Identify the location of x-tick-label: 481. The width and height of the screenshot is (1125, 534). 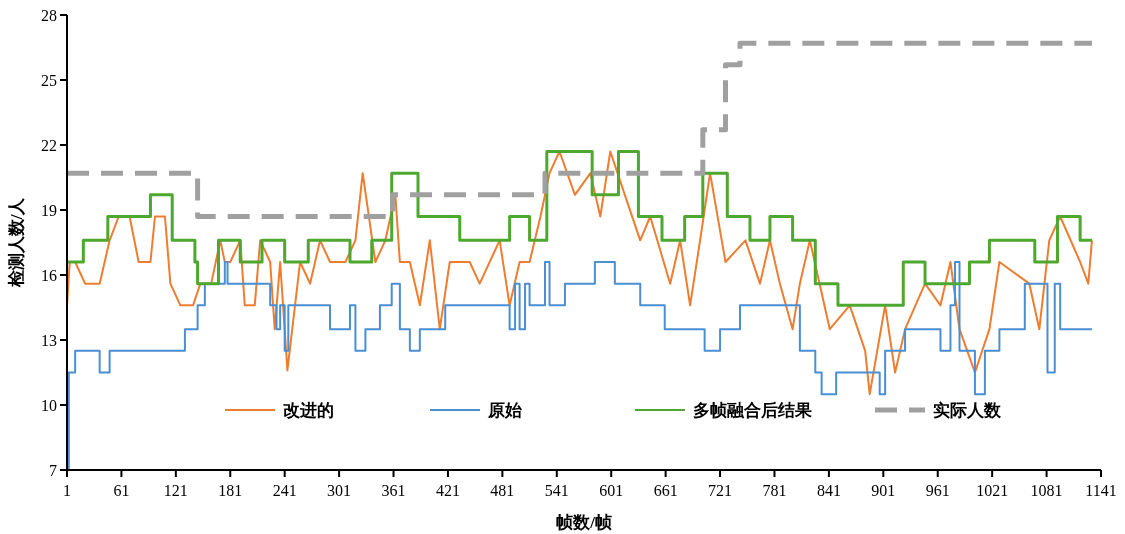
(502, 490).